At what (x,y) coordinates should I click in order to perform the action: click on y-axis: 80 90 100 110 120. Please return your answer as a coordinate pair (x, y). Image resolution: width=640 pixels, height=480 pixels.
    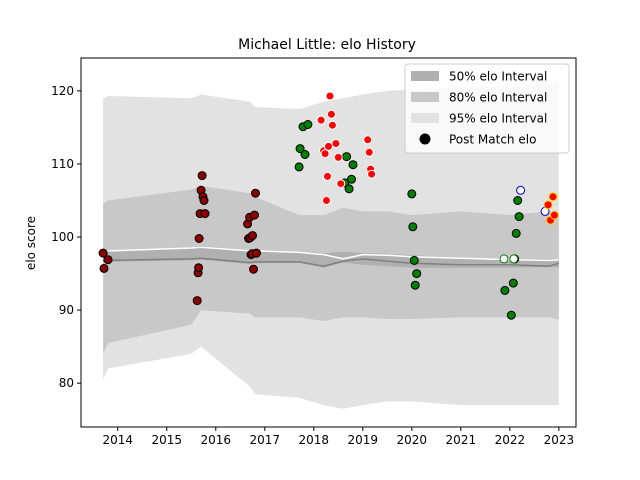
    Looking at the image, I should click on (66, 237).